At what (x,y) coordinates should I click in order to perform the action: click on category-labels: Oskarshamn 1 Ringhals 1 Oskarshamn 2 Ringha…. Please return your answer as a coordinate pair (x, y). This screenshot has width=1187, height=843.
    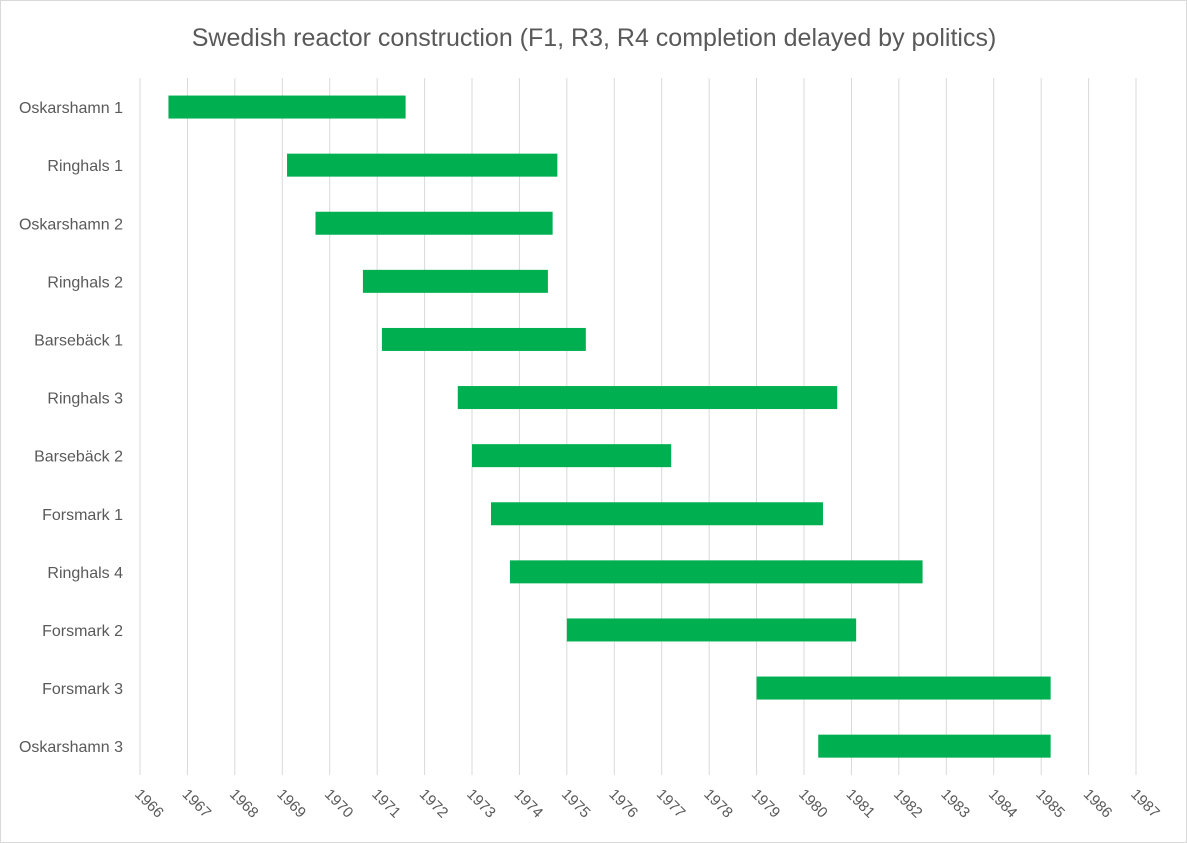
    Looking at the image, I should click on (71, 428).